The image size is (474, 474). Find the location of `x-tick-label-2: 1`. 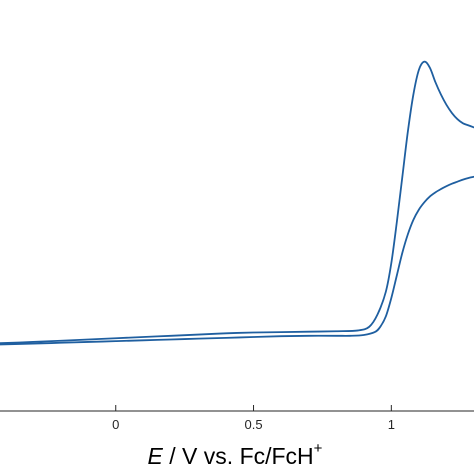

x-tick-label-2: 1 is located at coordinates (391, 424).